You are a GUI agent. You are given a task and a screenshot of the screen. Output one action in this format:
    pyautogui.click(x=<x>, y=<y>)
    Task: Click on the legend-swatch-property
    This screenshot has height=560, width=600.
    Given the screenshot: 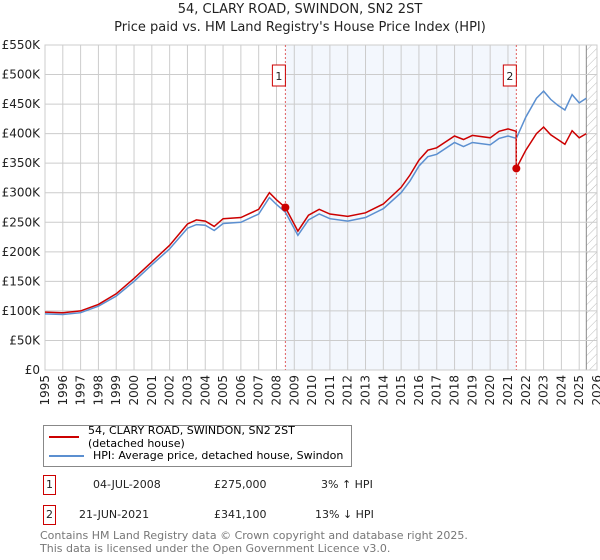 What is the action you would take?
    pyautogui.click(x=64, y=436)
    